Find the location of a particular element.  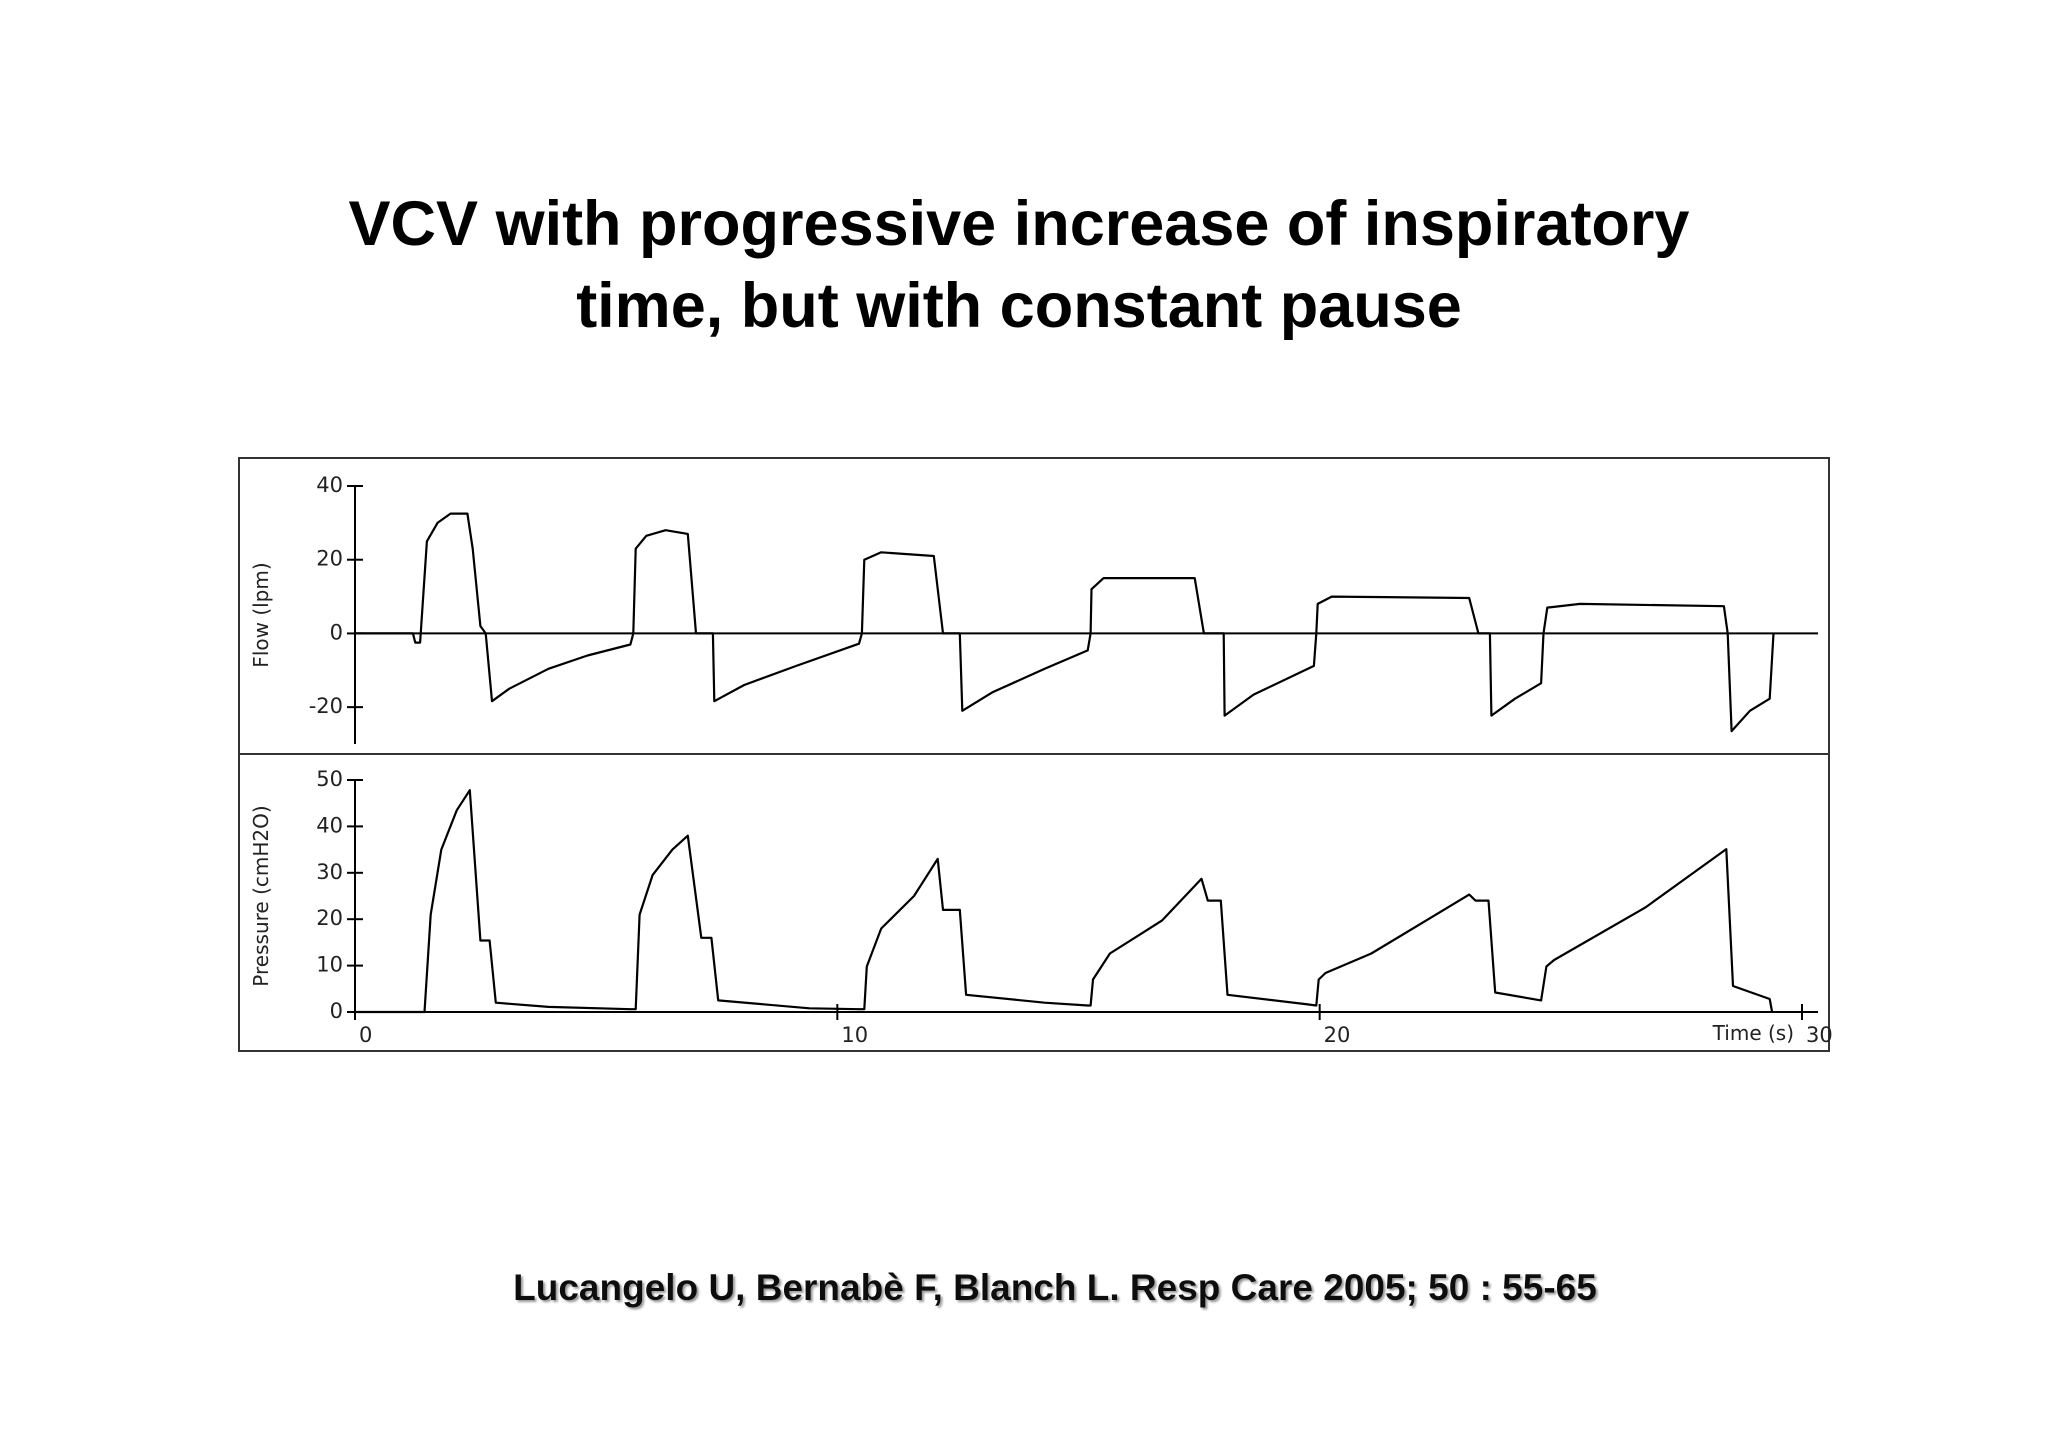

y-tick-label: -20 is located at coordinates (326, 706).